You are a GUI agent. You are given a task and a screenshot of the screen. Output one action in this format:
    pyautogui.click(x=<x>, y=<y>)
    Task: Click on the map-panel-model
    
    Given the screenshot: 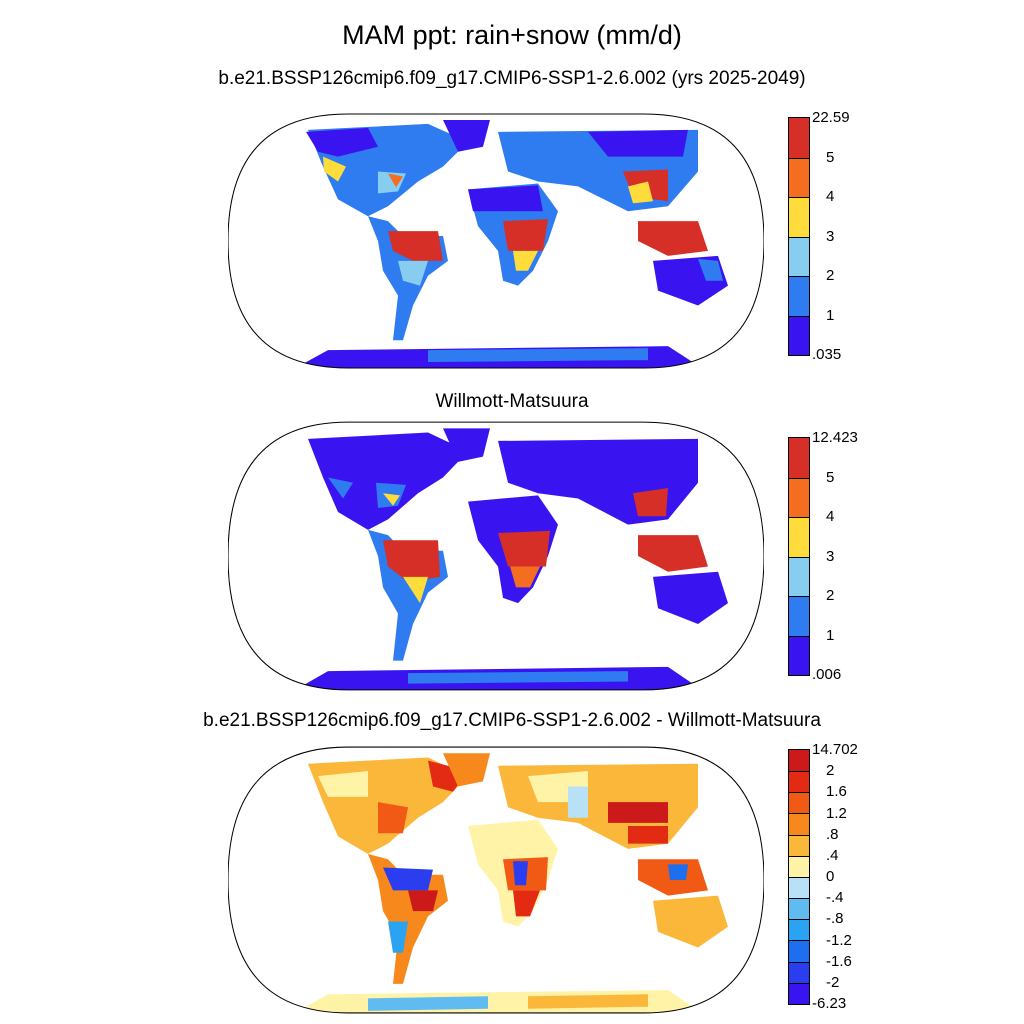 What is the action you would take?
    pyautogui.click(x=496, y=241)
    